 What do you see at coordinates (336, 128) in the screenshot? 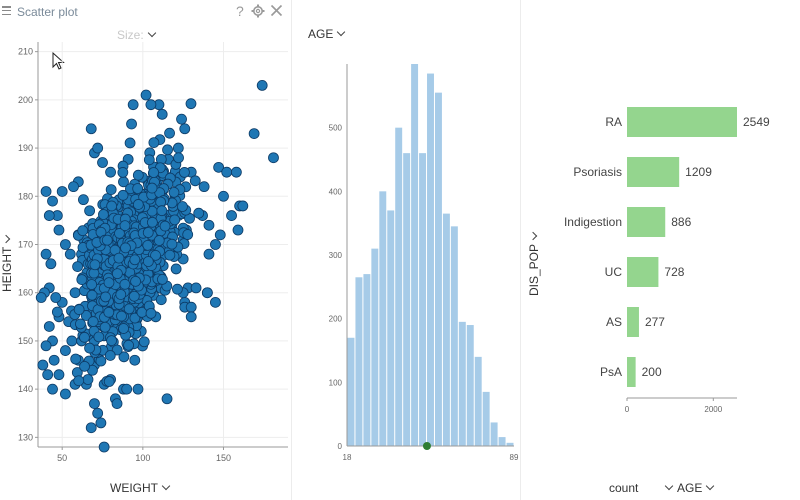
I see `y-tick-label: 500` at bounding box center [336, 128].